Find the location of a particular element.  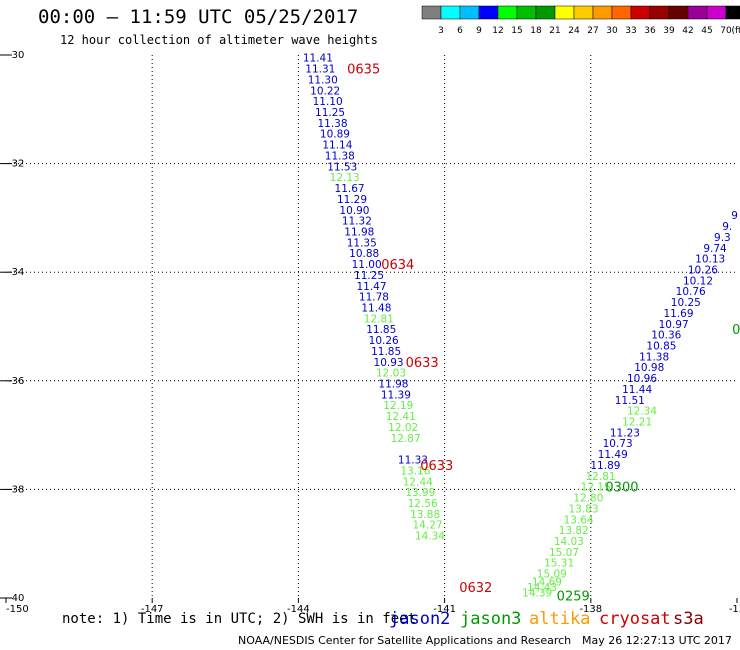

data-label-jason3: 13.16 is located at coordinates (415, 471).